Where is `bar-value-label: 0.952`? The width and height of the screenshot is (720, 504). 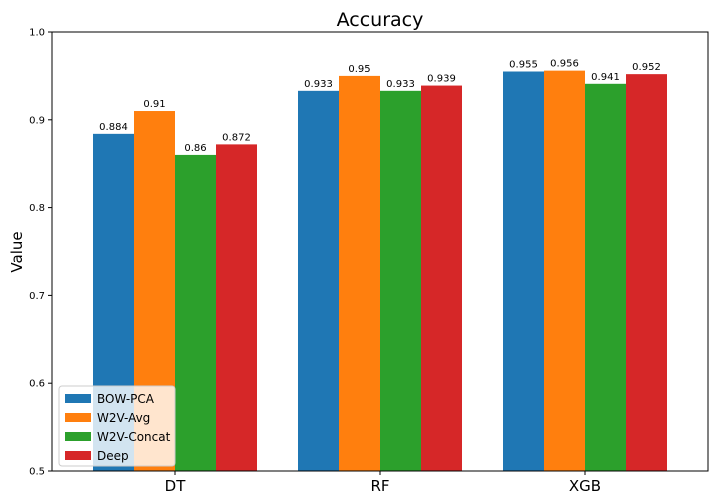
bar-value-label: 0.952 is located at coordinates (646, 67).